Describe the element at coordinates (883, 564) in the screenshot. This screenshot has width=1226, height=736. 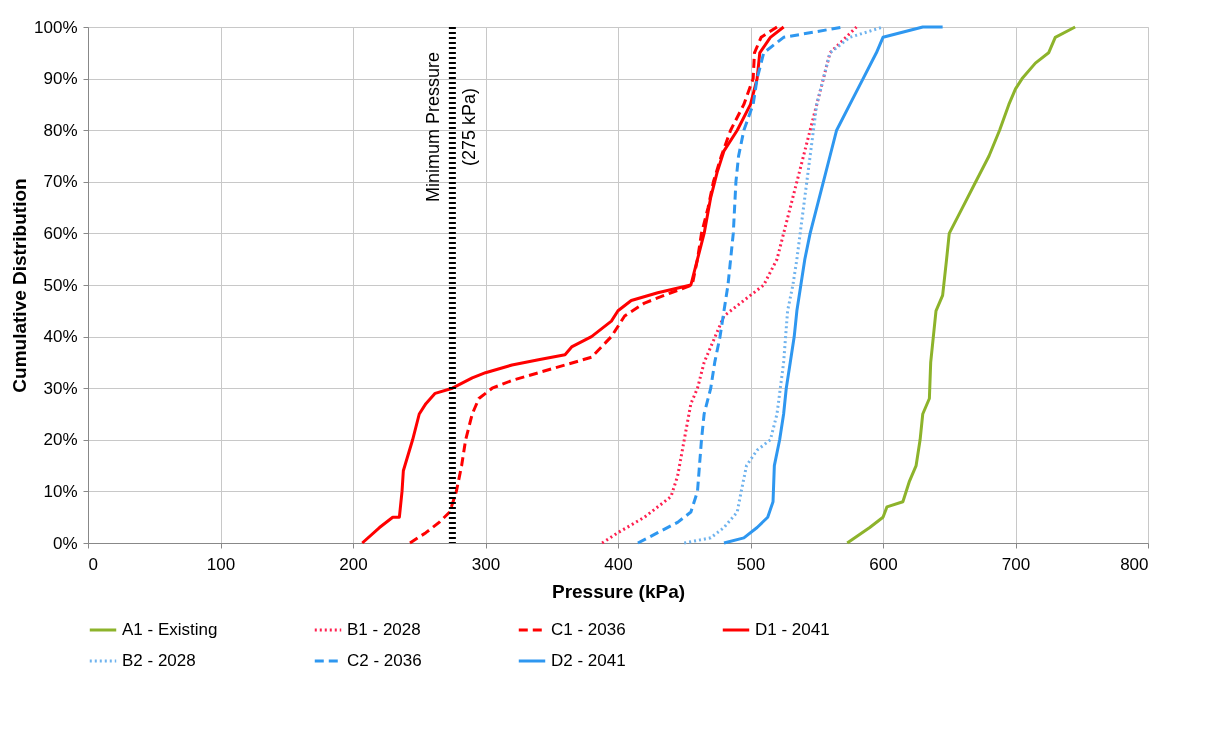
I see `x-tick-label: 600` at that location.